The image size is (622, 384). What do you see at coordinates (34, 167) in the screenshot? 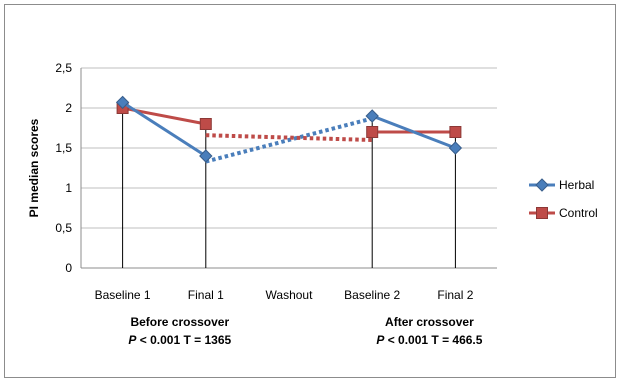
I see `y-axis-label: PI median scores` at bounding box center [34, 167].